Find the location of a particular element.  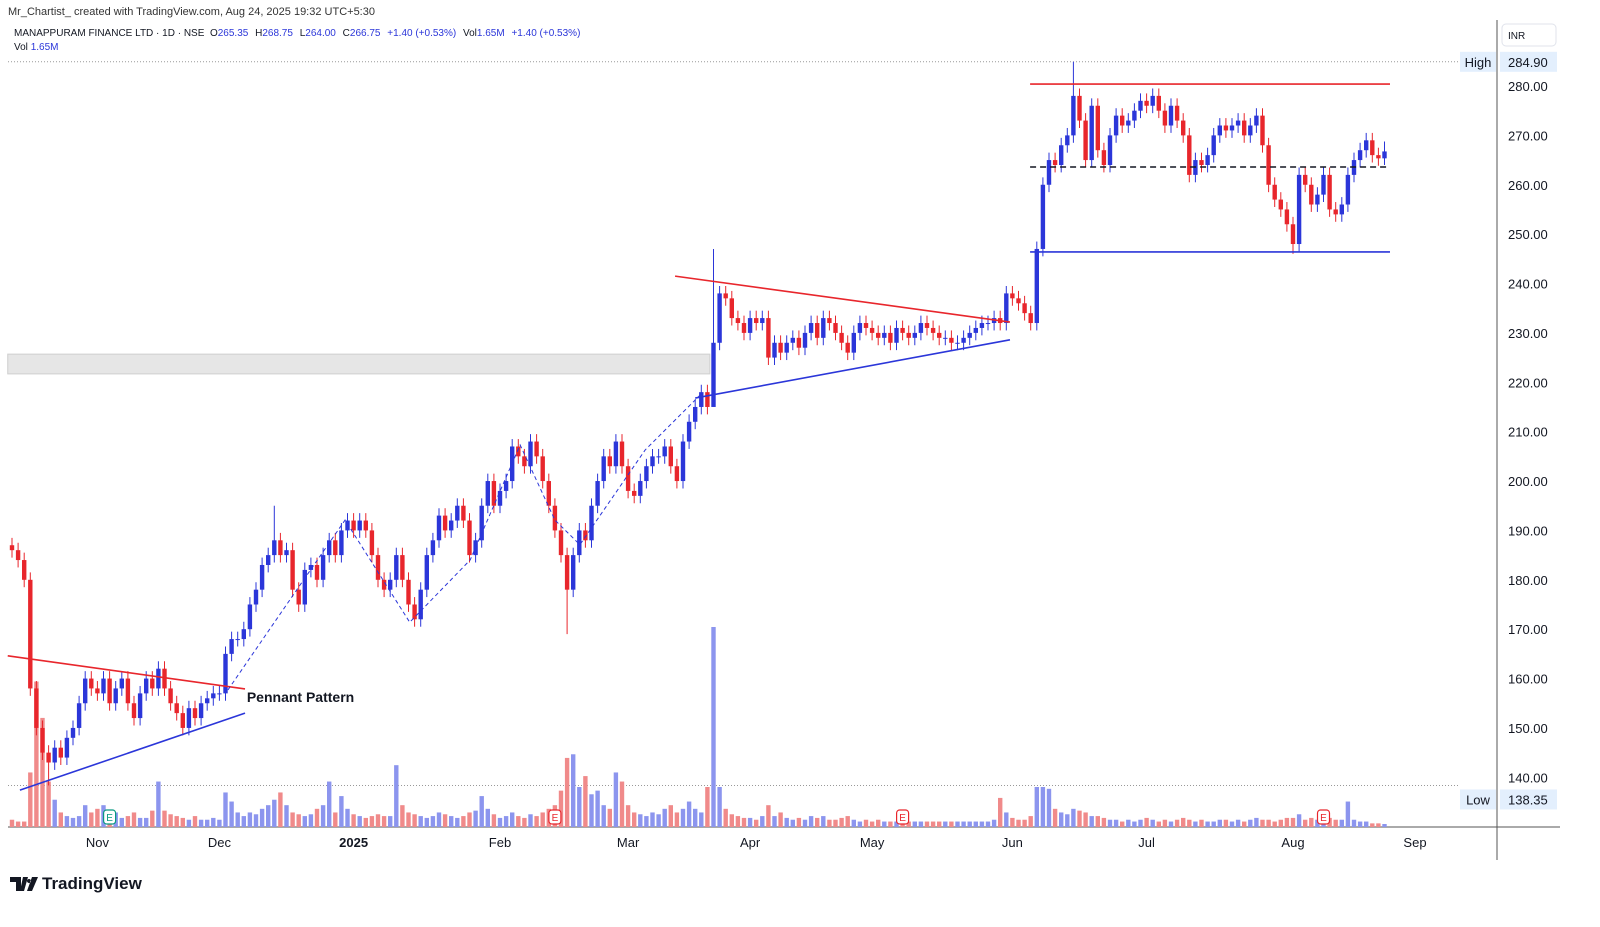

time-tick-label: Dec is located at coordinates (220, 842).